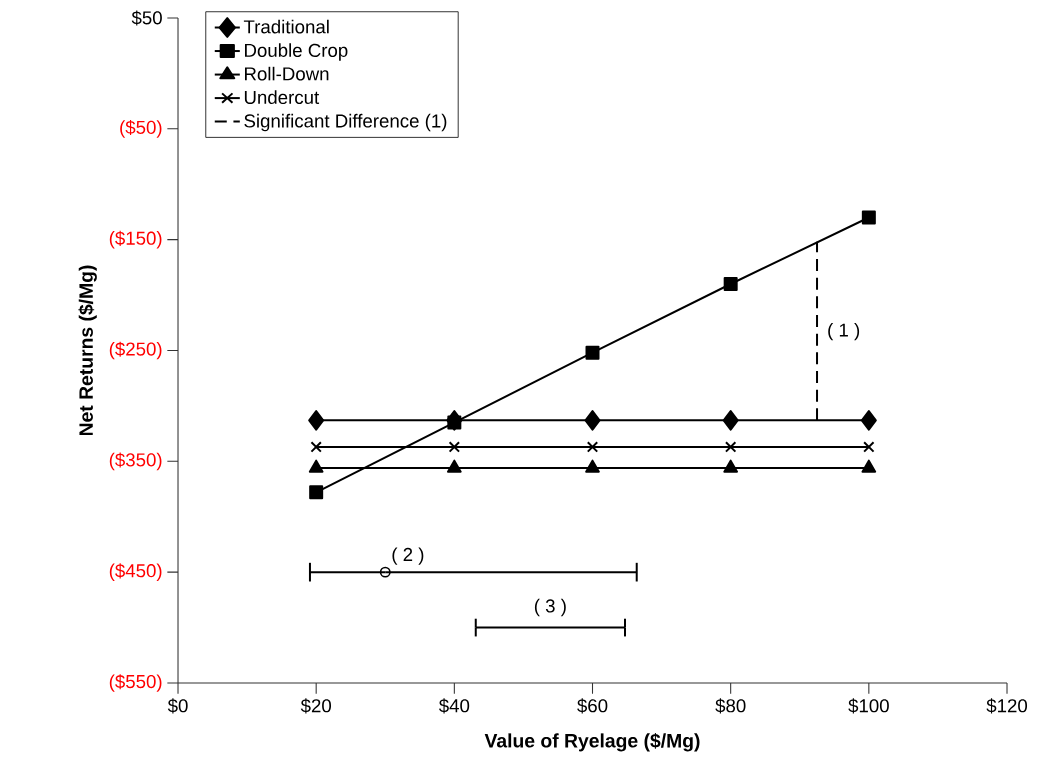 This screenshot has height=780, width=1041. Describe the element at coordinates (141, 128) in the screenshot. I see `y-tick-label: ($50)` at that location.